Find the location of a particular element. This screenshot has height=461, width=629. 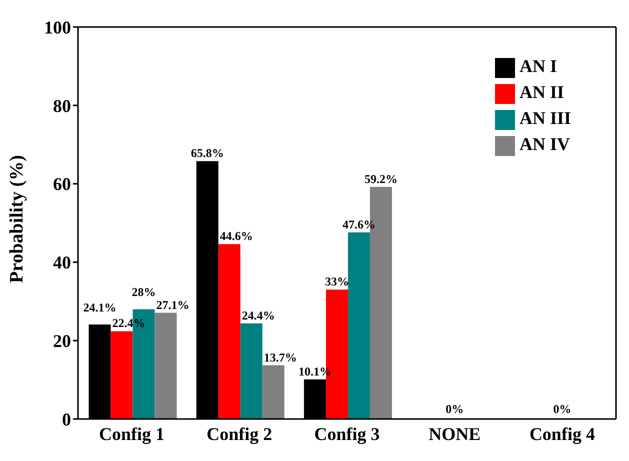

legend-label: AN II is located at coordinates (541, 92).